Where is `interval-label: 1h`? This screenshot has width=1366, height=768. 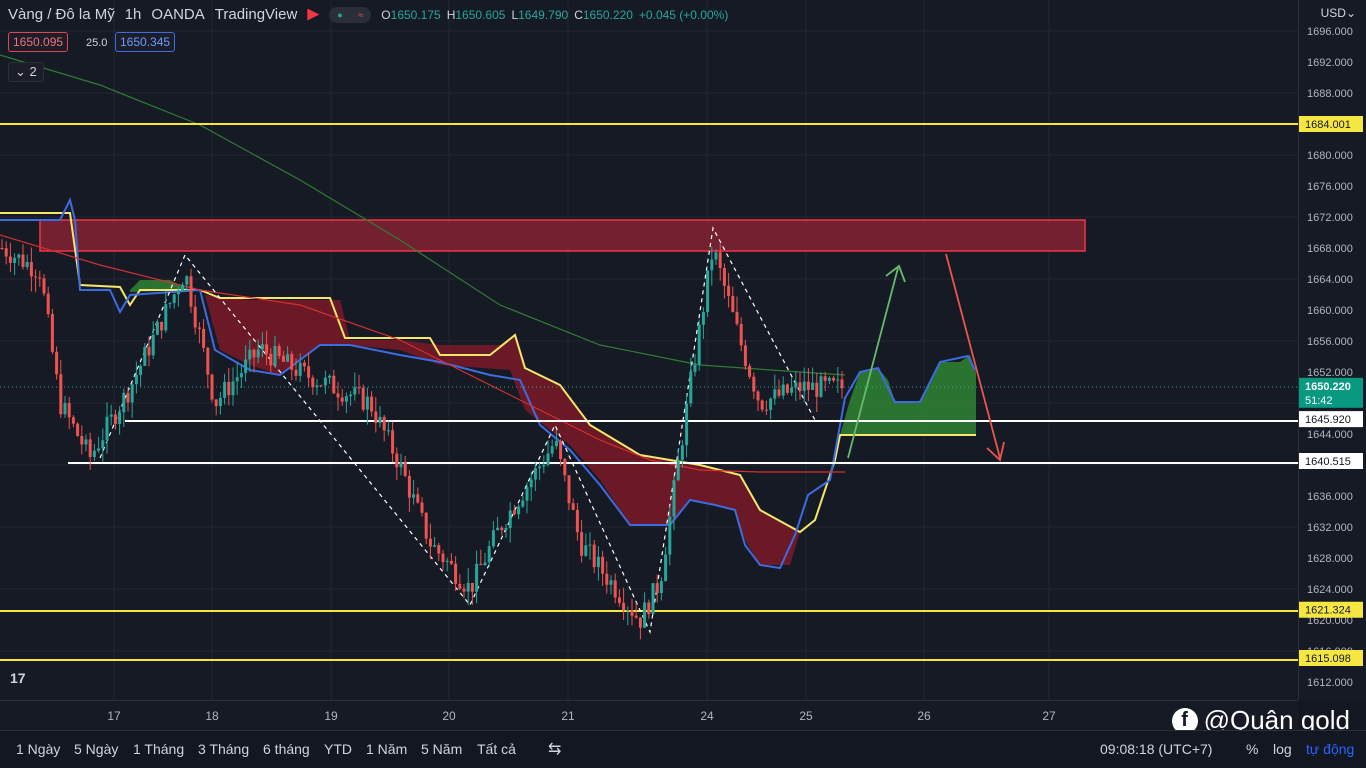 interval-label: 1h is located at coordinates (133, 14).